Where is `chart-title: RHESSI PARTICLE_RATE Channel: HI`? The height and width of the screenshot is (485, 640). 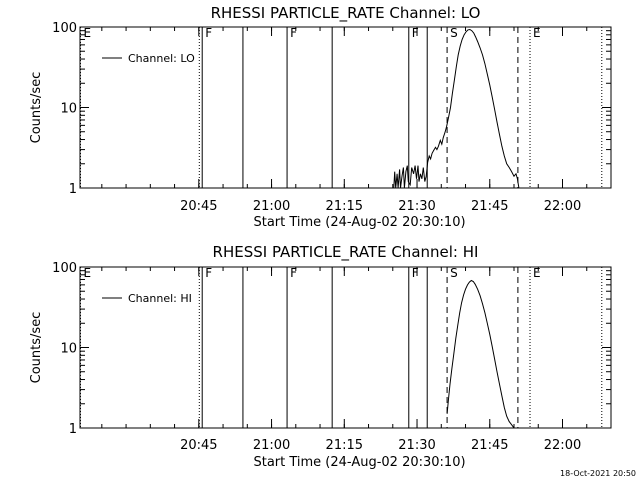 chart-title: RHESSI PARTICLE_RATE Channel: HI is located at coordinates (346, 252).